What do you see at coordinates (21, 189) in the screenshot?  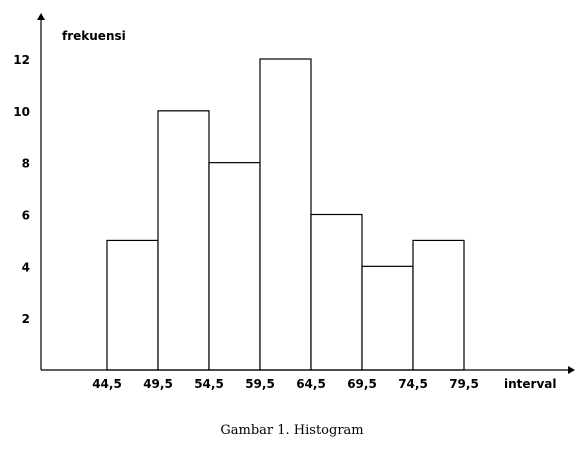 I see `y-tick-labels: 2 4 6 8 10 12` at bounding box center [21, 189].